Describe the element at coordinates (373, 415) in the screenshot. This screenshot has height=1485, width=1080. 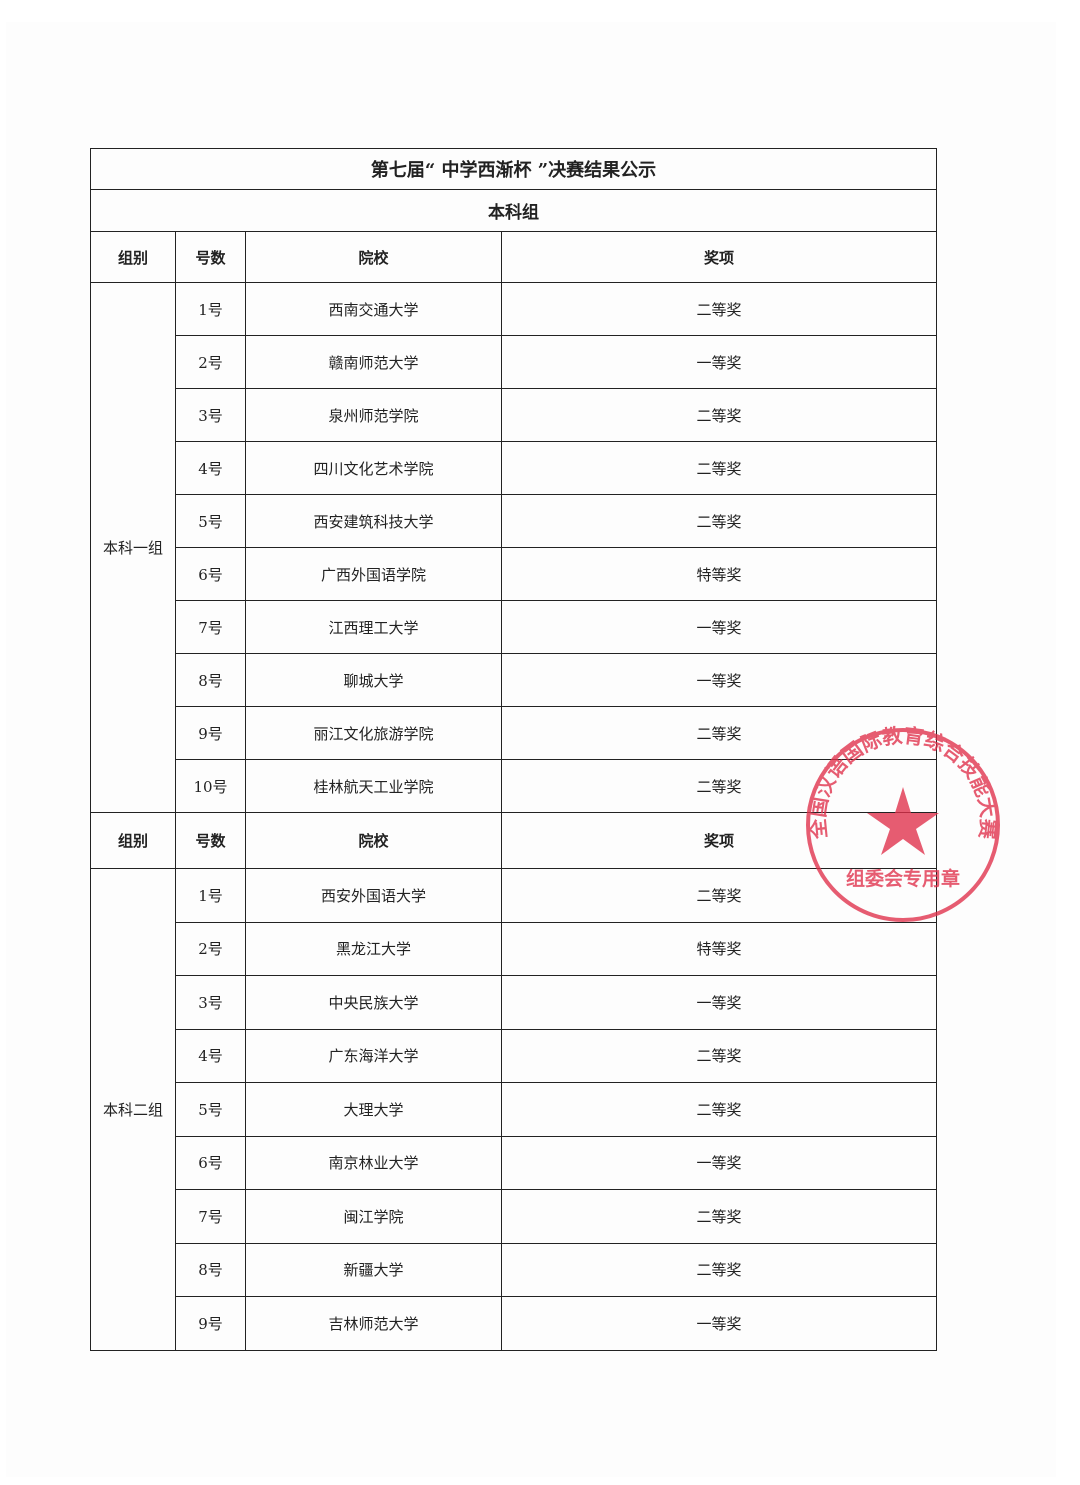
I see `school-cell: 泉州师范学院` at that location.